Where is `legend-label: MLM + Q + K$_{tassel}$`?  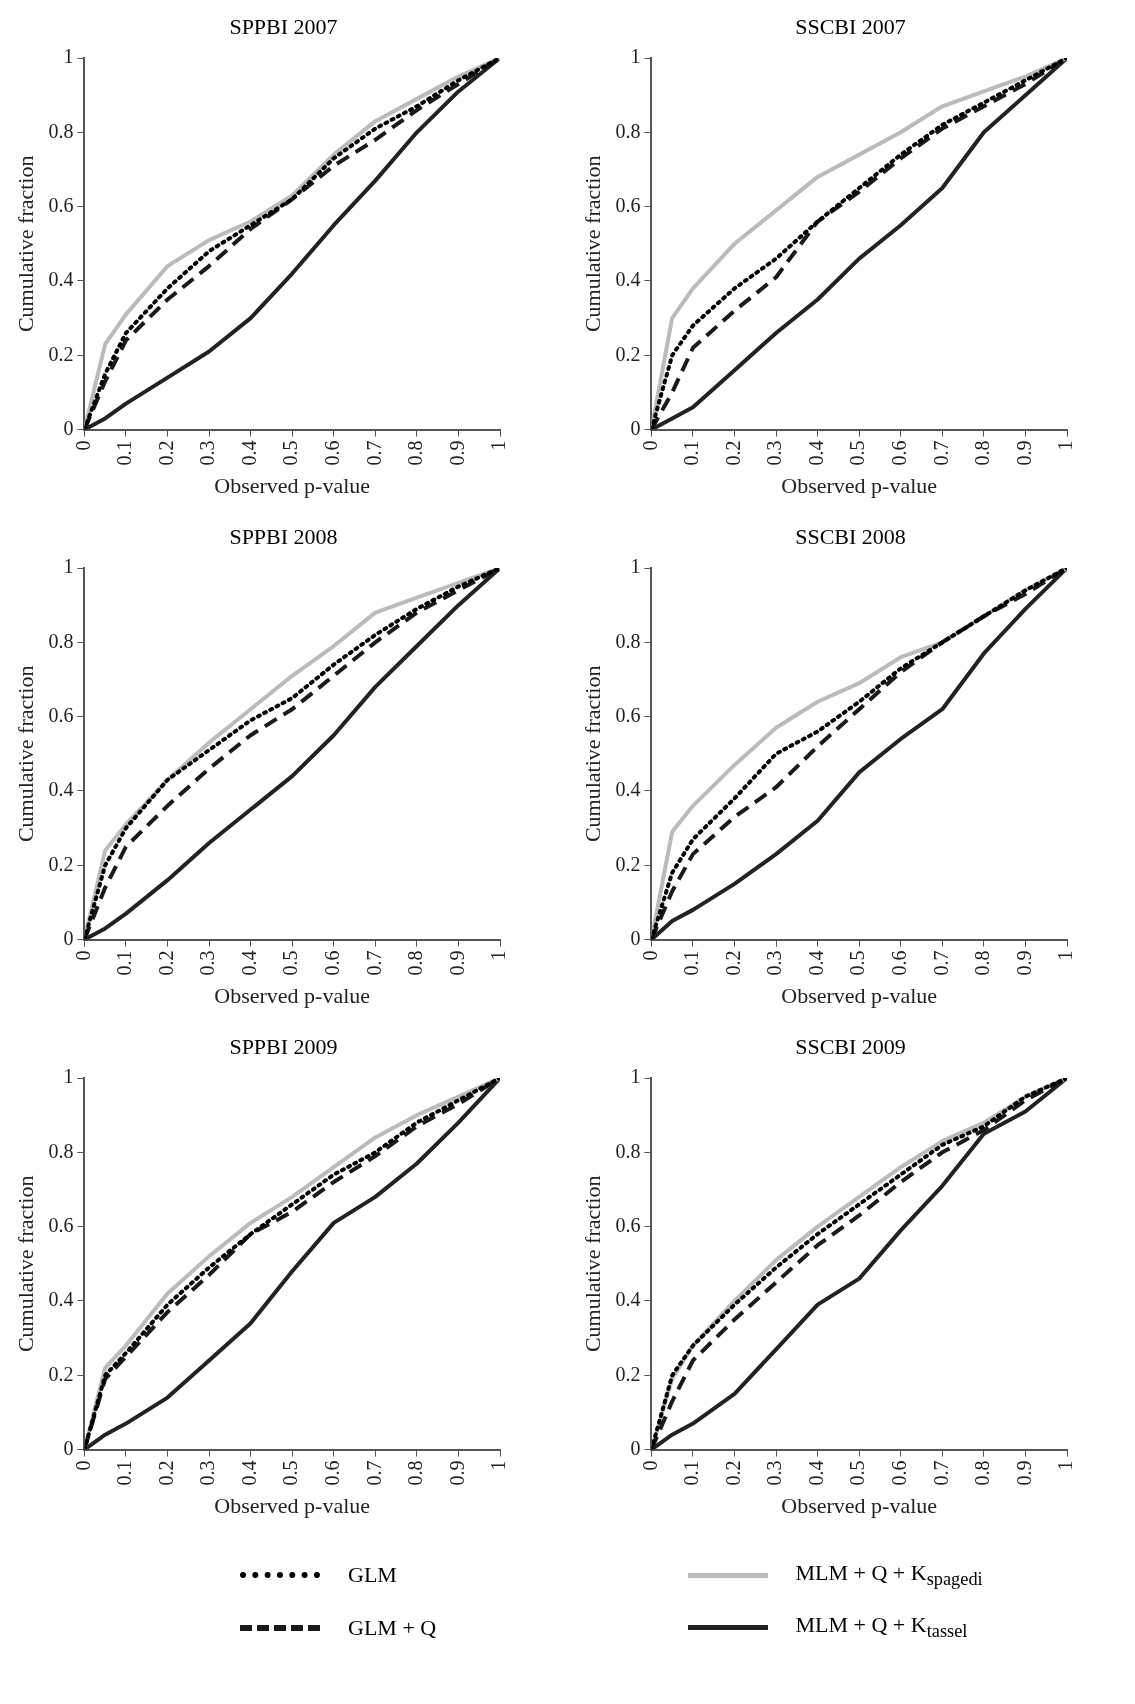 legend-label: MLM + Q + K$_{tassel}$ is located at coordinates (881, 1627).